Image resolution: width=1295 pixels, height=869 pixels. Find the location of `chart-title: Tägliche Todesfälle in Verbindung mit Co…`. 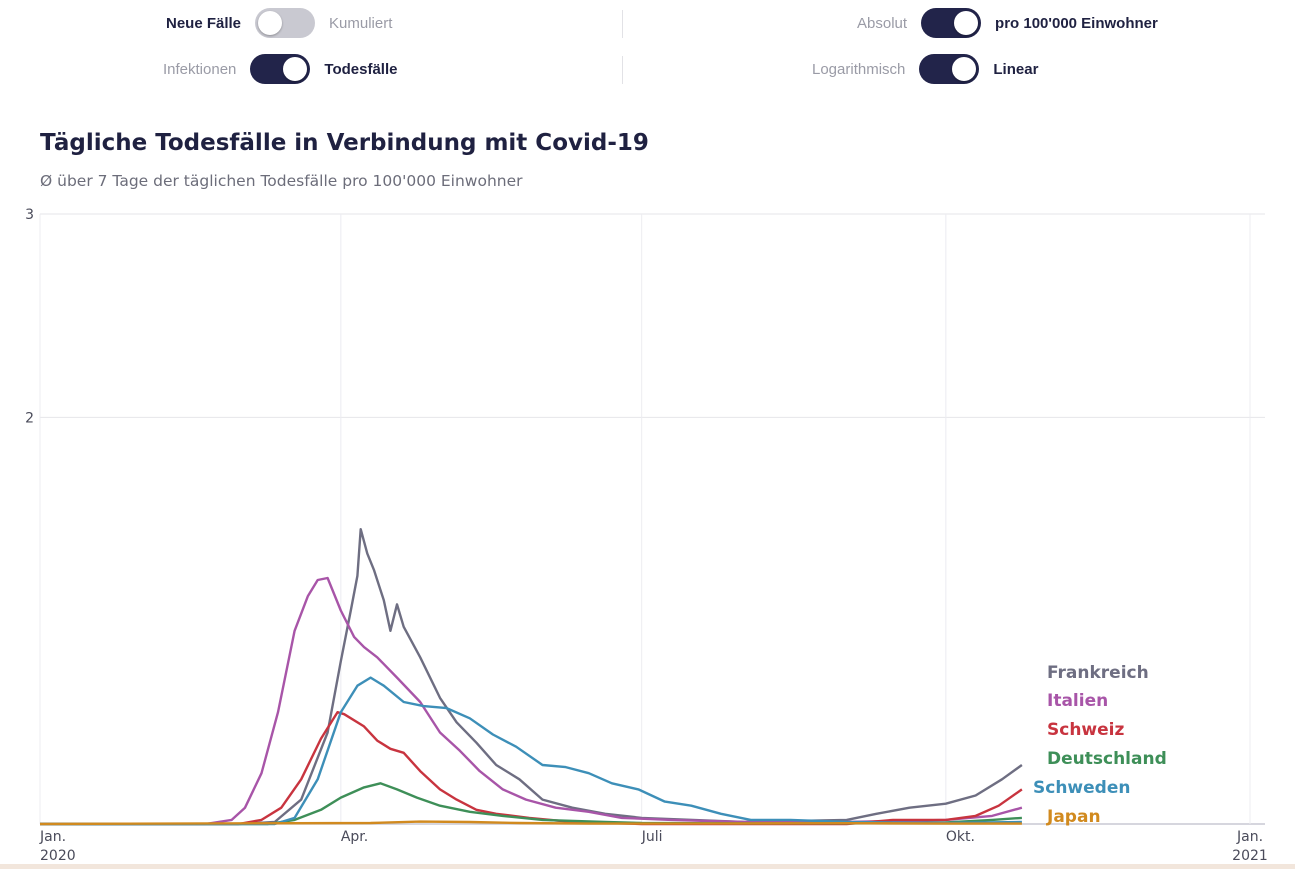

chart-title: Tägliche Todesfälle in Verbindung mit Co… is located at coordinates (344, 143).